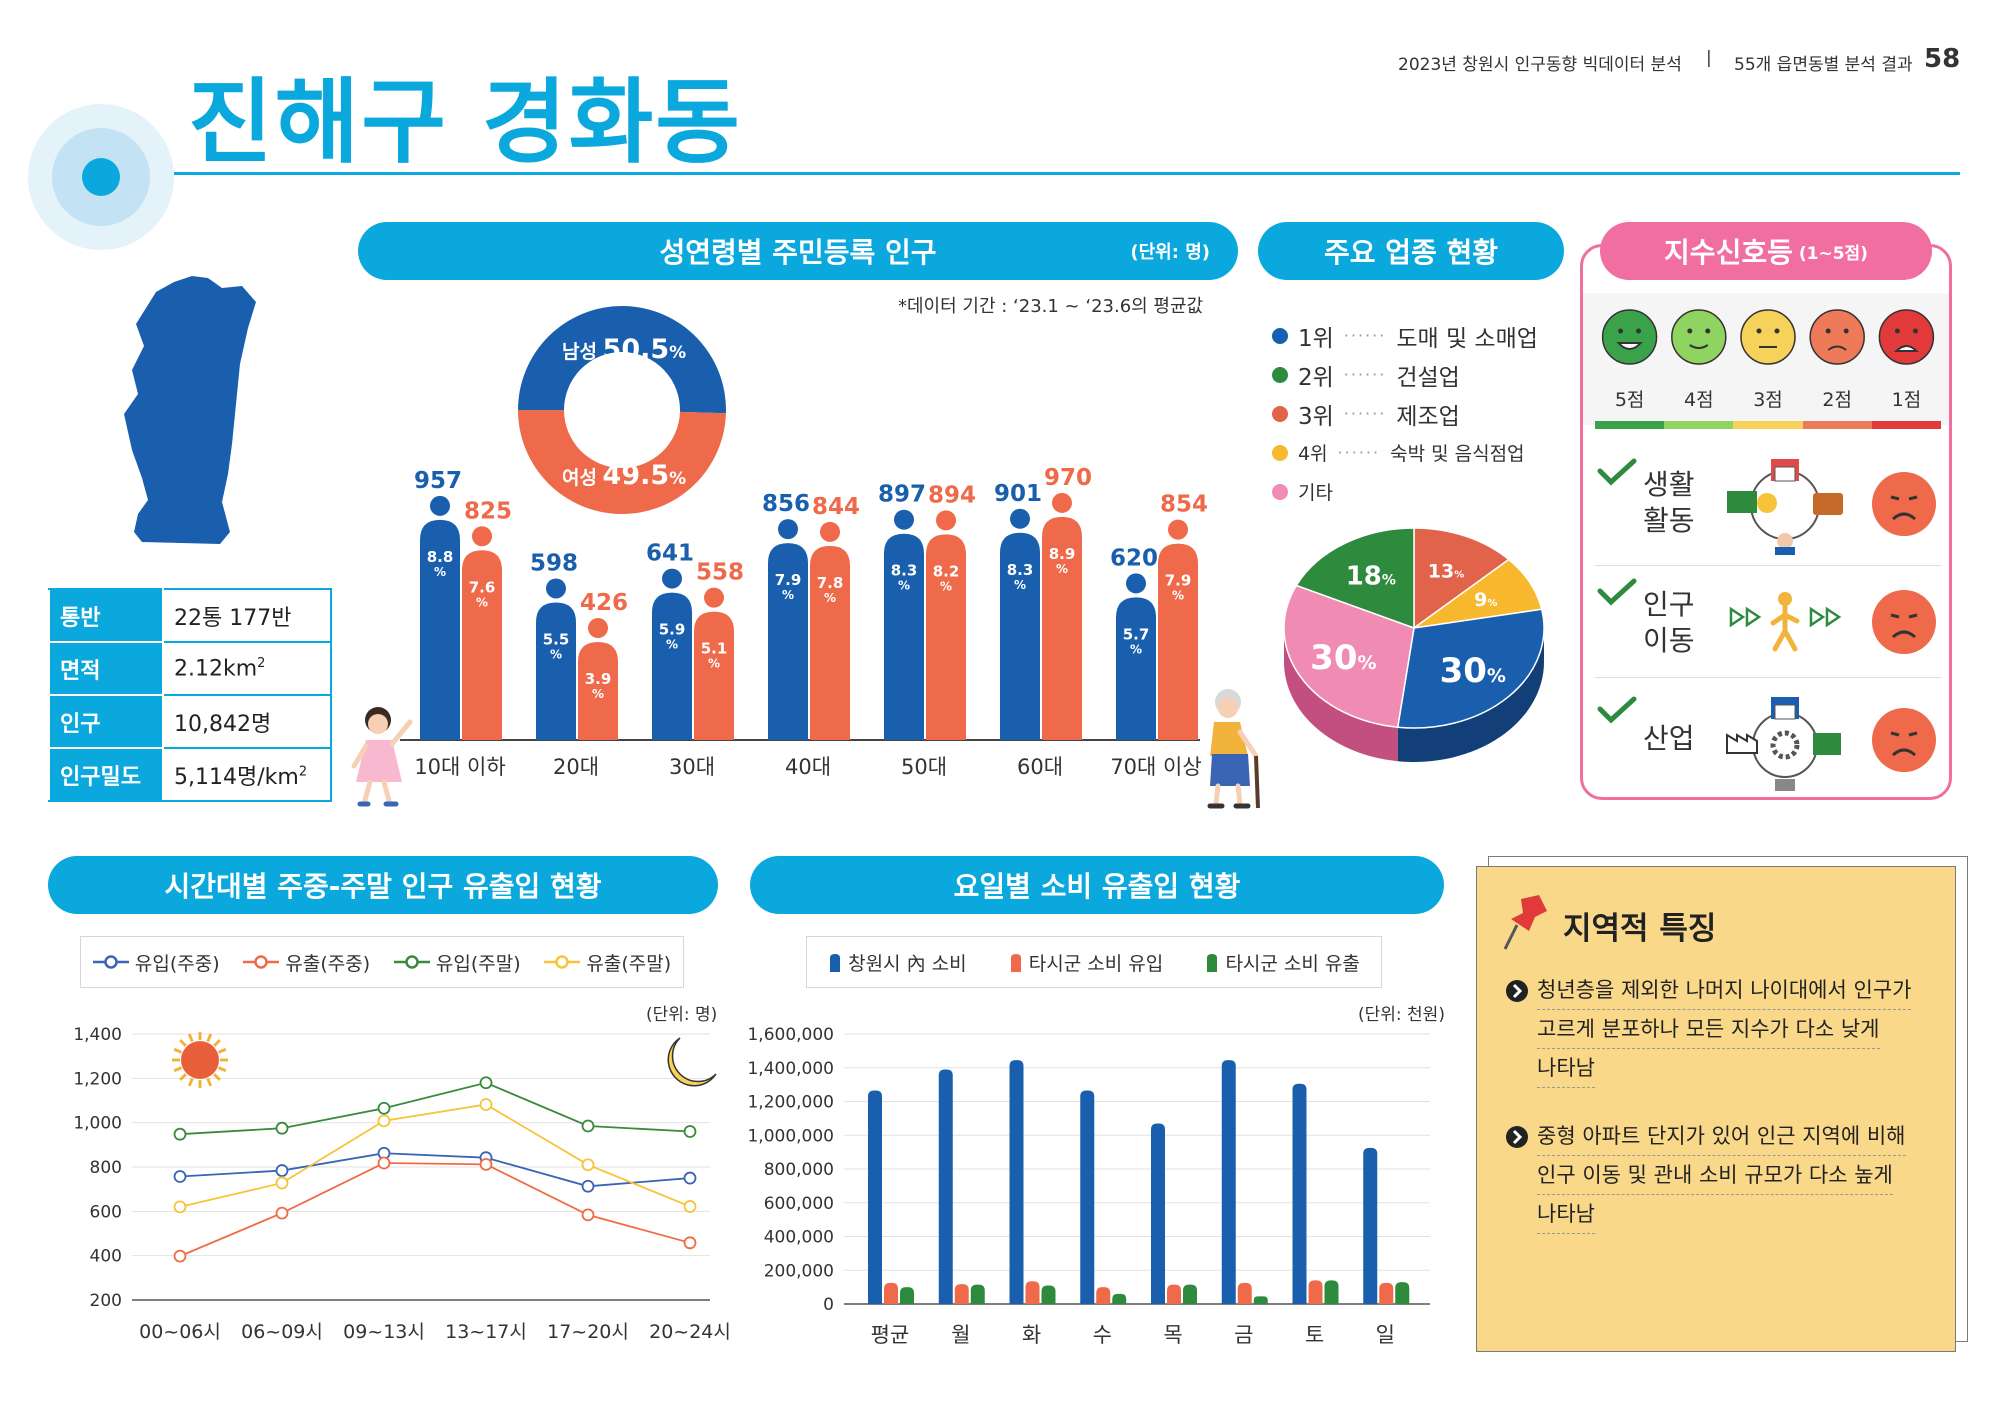 The width and height of the screenshot is (2000, 1414). Describe the element at coordinates (1401, 1015) in the screenshot. I see `consumption-chart-unit: (단위: 천원)` at that location.